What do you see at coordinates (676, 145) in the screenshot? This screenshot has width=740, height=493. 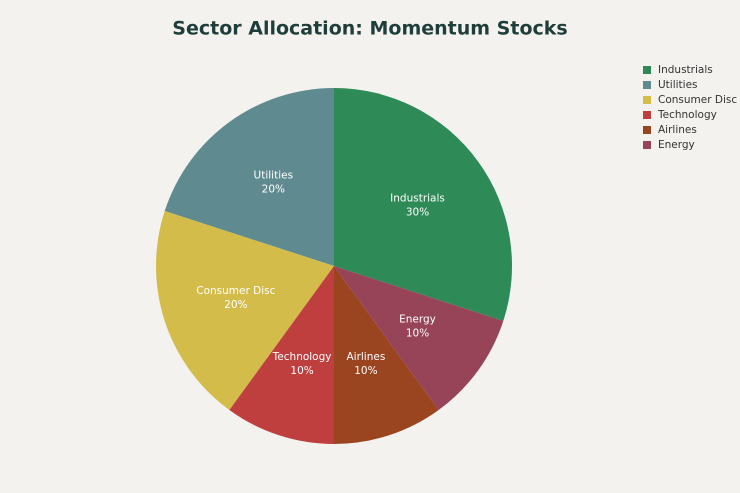 I see `legend-label: Energy` at bounding box center [676, 145].